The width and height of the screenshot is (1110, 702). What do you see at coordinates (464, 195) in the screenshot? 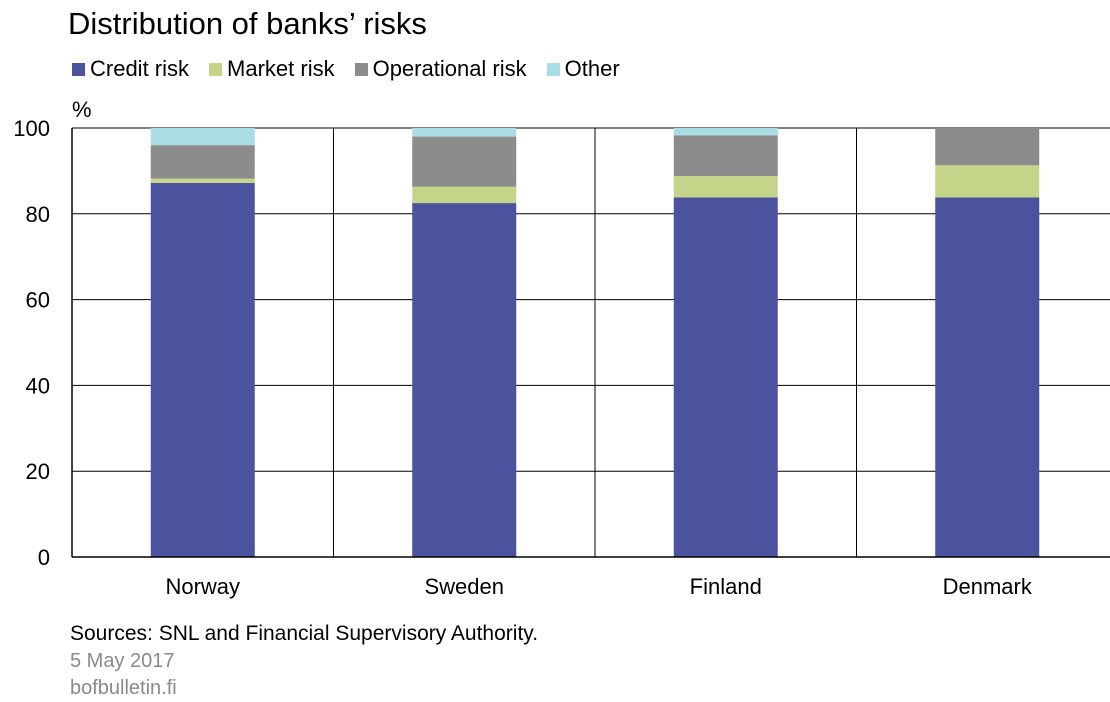
I see `bar-sweden-market-risk` at bounding box center [464, 195].